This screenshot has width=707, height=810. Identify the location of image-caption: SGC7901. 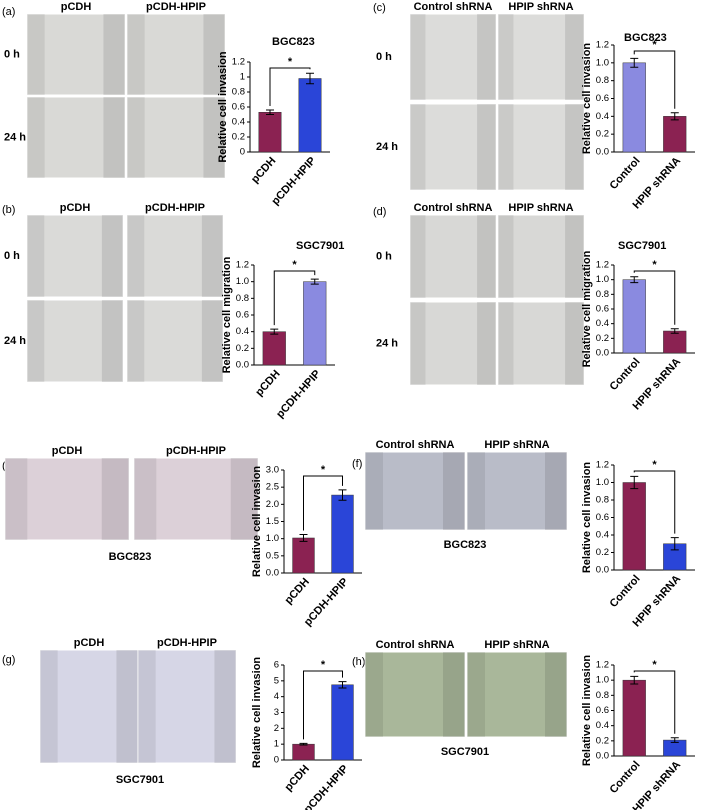
(140, 780).